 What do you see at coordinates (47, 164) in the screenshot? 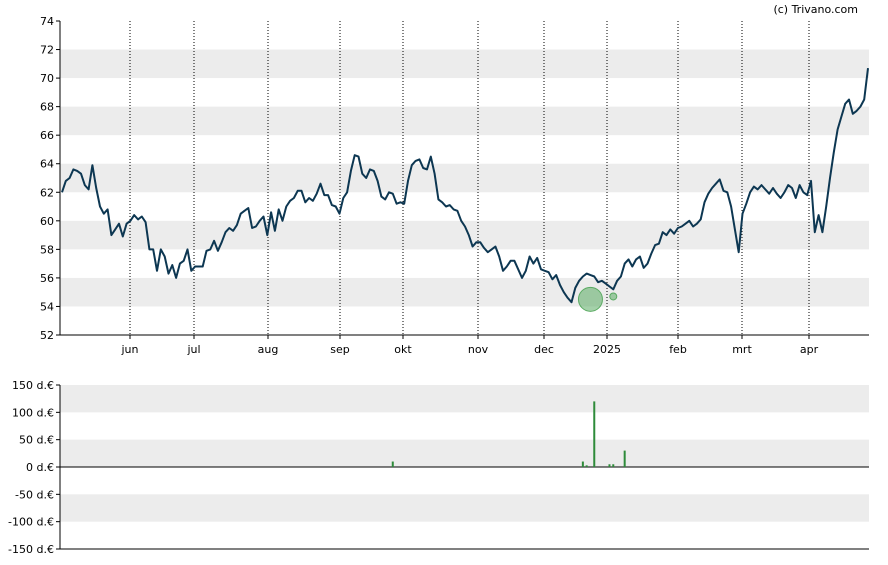
I see `price-y-tick-label: 64` at bounding box center [47, 164].